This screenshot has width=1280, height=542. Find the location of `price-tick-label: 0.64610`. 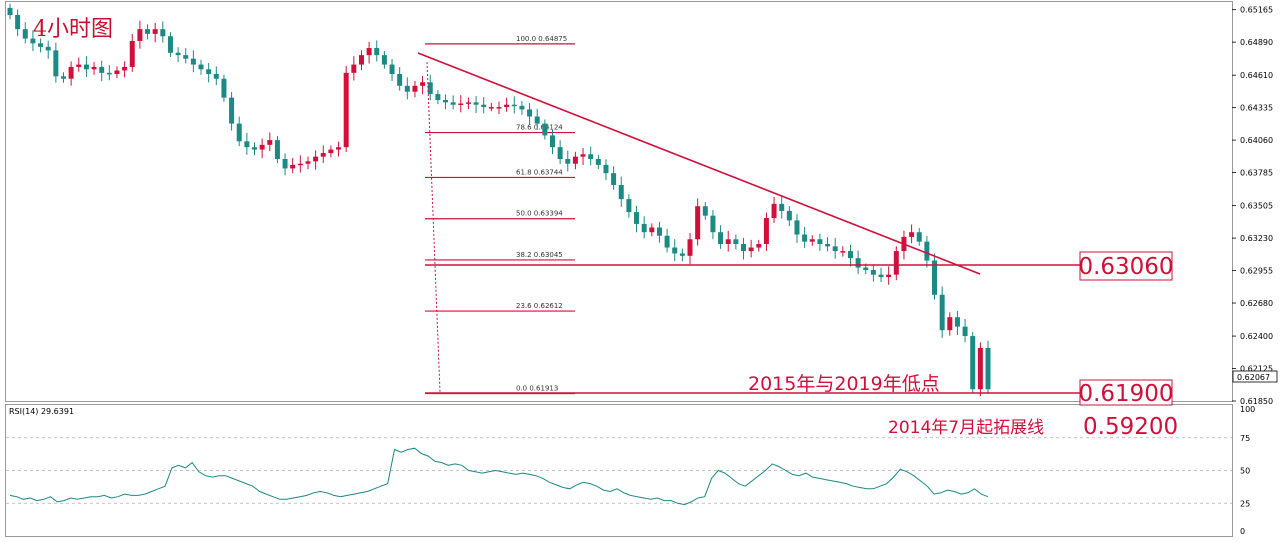

price-tick-label: 0.64610 is located at coordinates (1256, 75).